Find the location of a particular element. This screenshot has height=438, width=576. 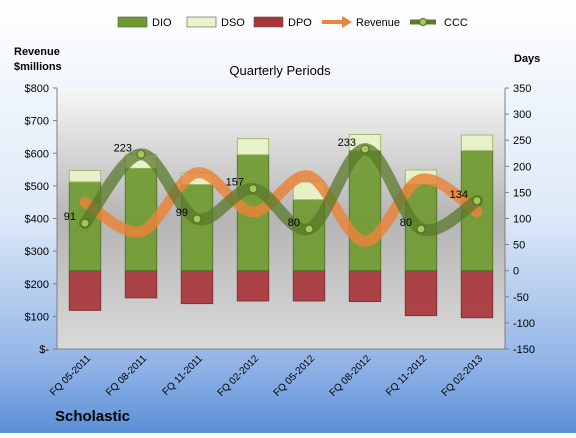

right-tick-label: 150 is located at coordinates (522, 193).